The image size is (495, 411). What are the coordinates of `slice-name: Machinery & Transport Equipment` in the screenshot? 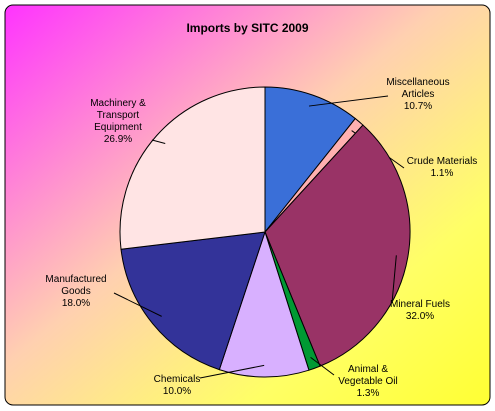 It's located at (118, 115).